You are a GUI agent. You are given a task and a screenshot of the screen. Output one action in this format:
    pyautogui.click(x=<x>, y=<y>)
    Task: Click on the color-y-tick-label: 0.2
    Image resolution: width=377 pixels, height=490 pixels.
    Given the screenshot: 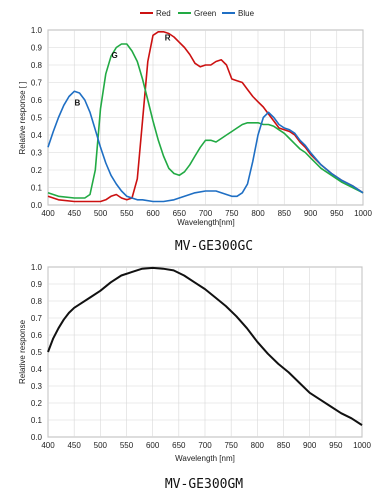 What is the action you would take?
    pyautogui.click(x=37, y=170)
    